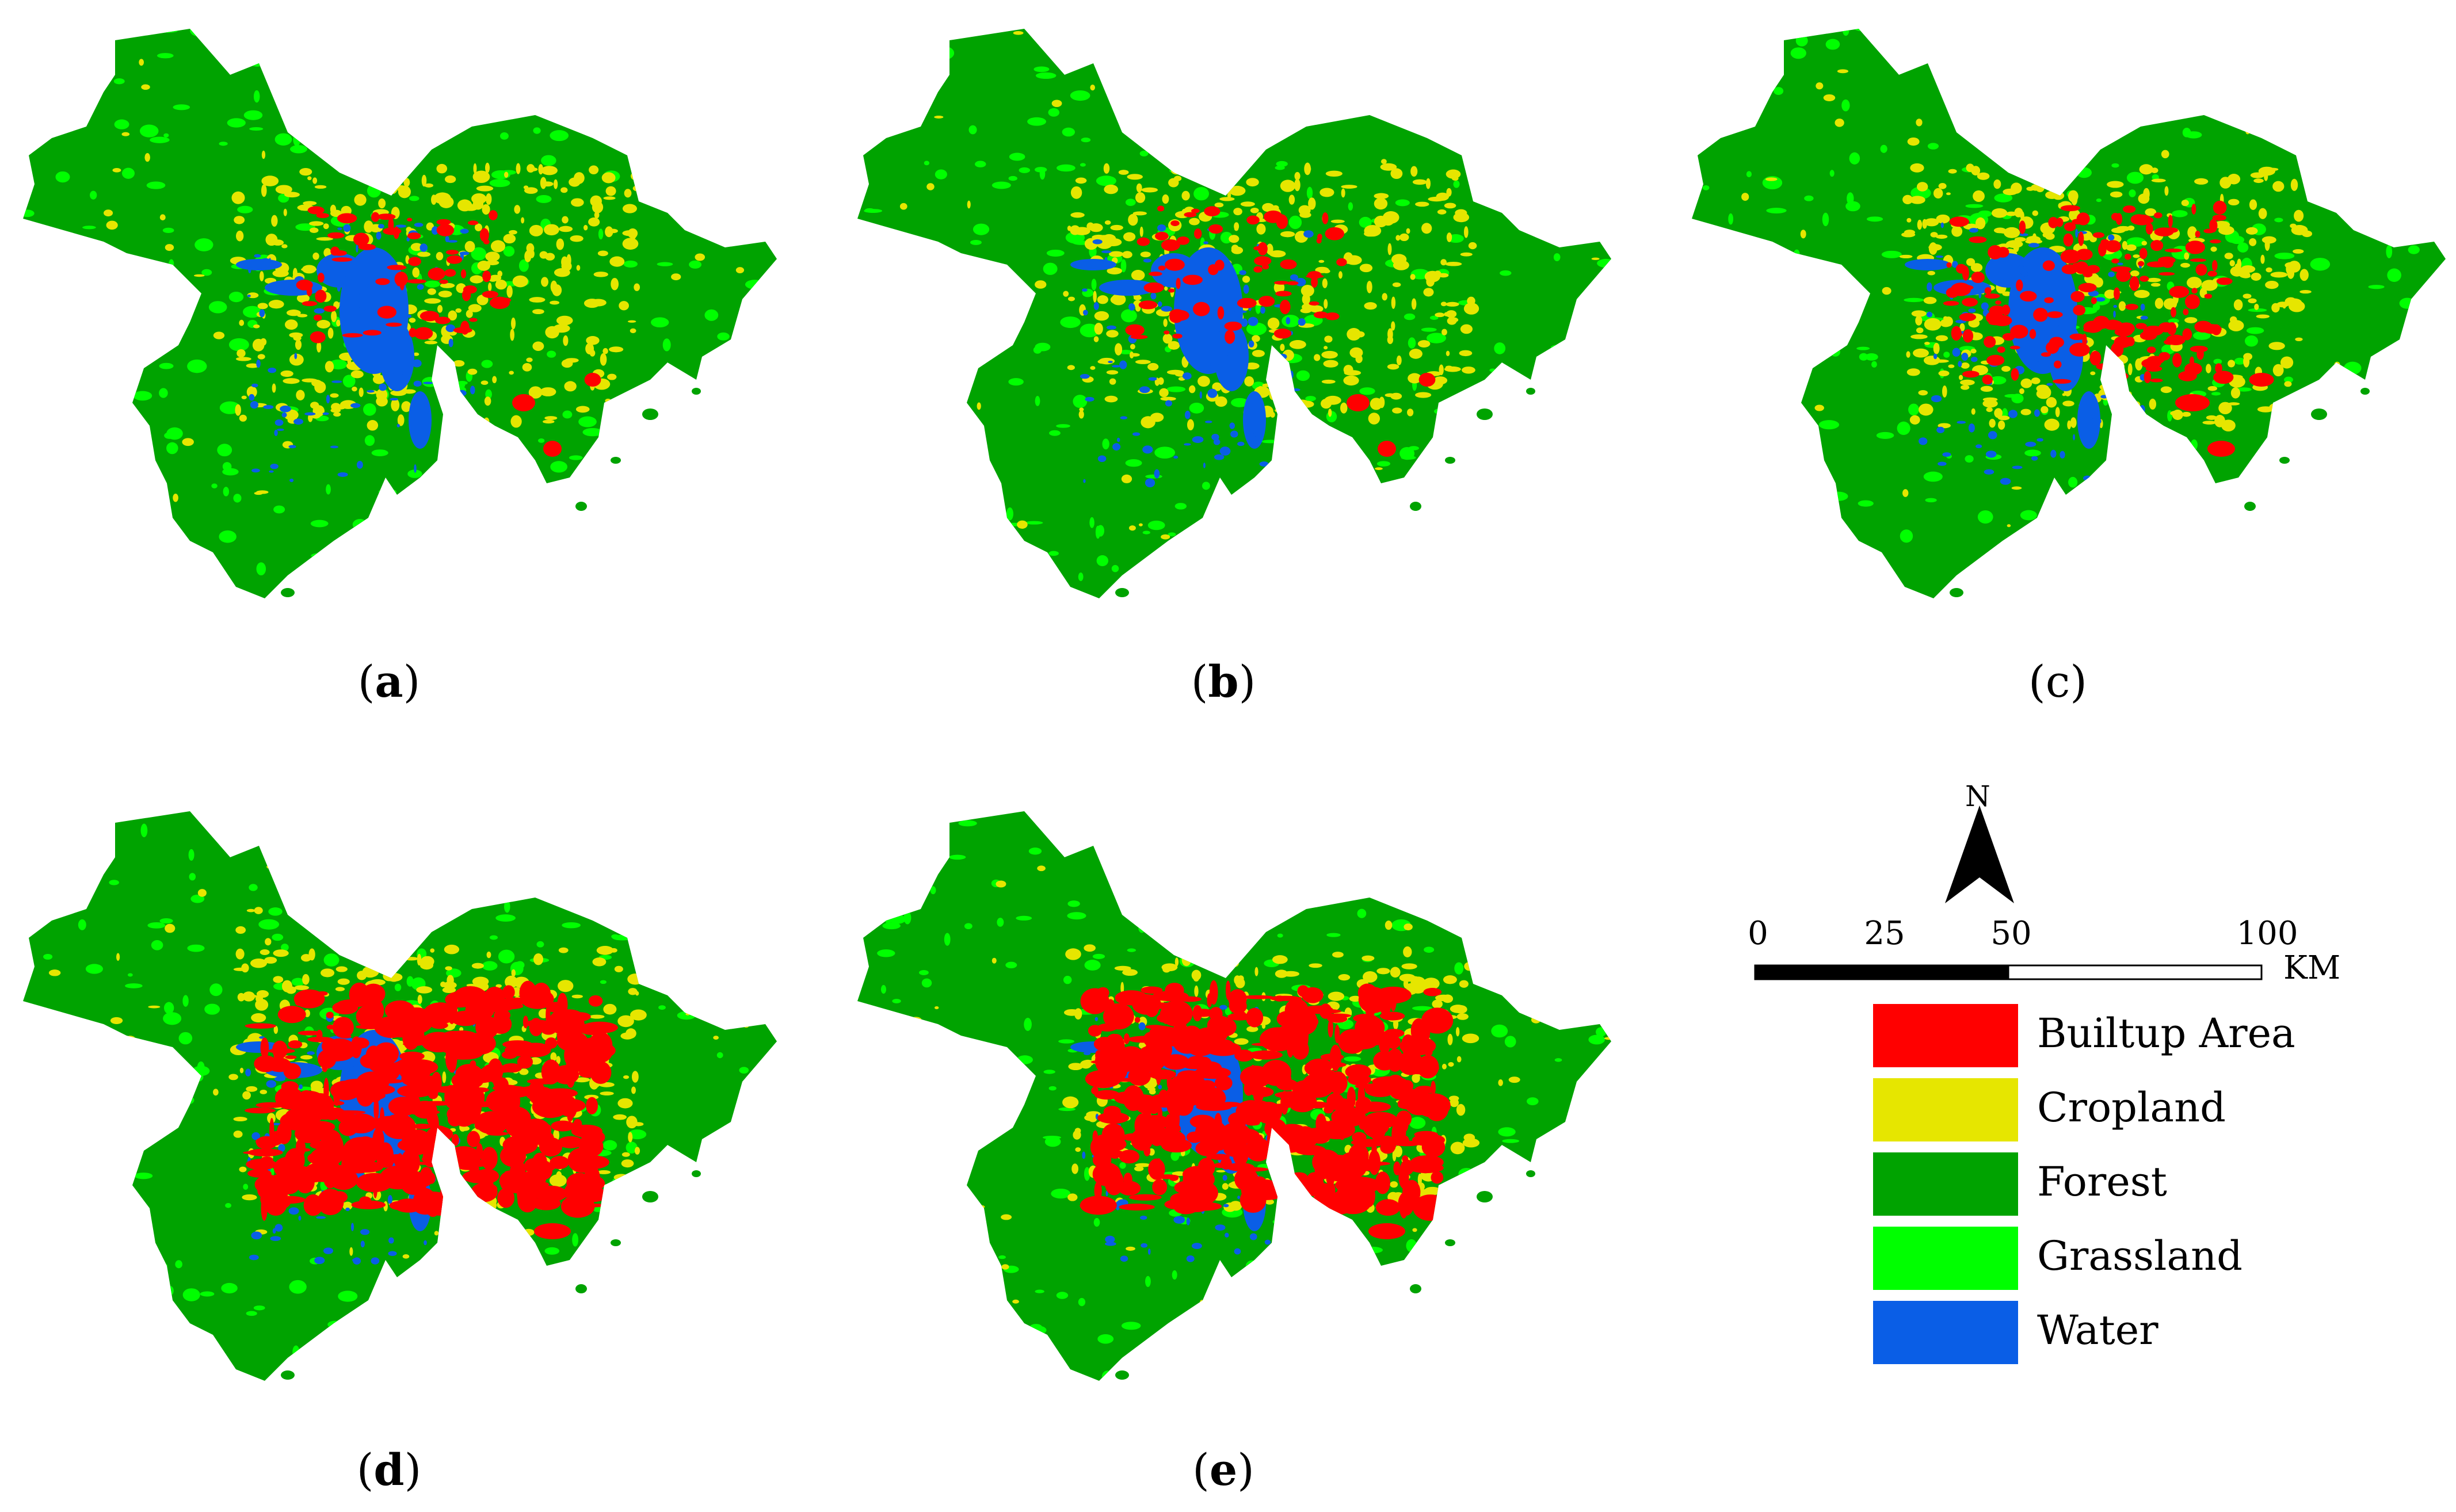 The width and height of the screenshot is (2456, 1512). I want to click on legend-item-grassland: Grassland, so click(2132, 1264).